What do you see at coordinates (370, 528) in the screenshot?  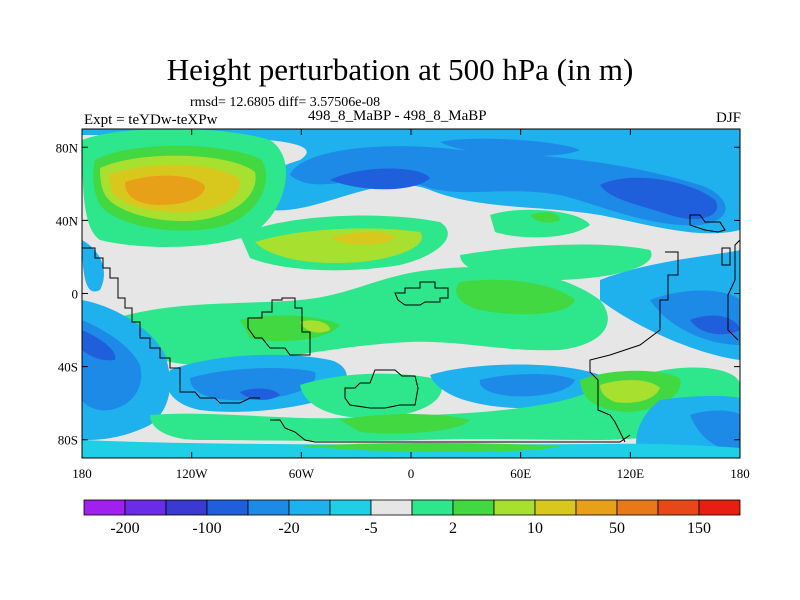 I see `colorbar-label: -5` at bounding box center [370, 528].